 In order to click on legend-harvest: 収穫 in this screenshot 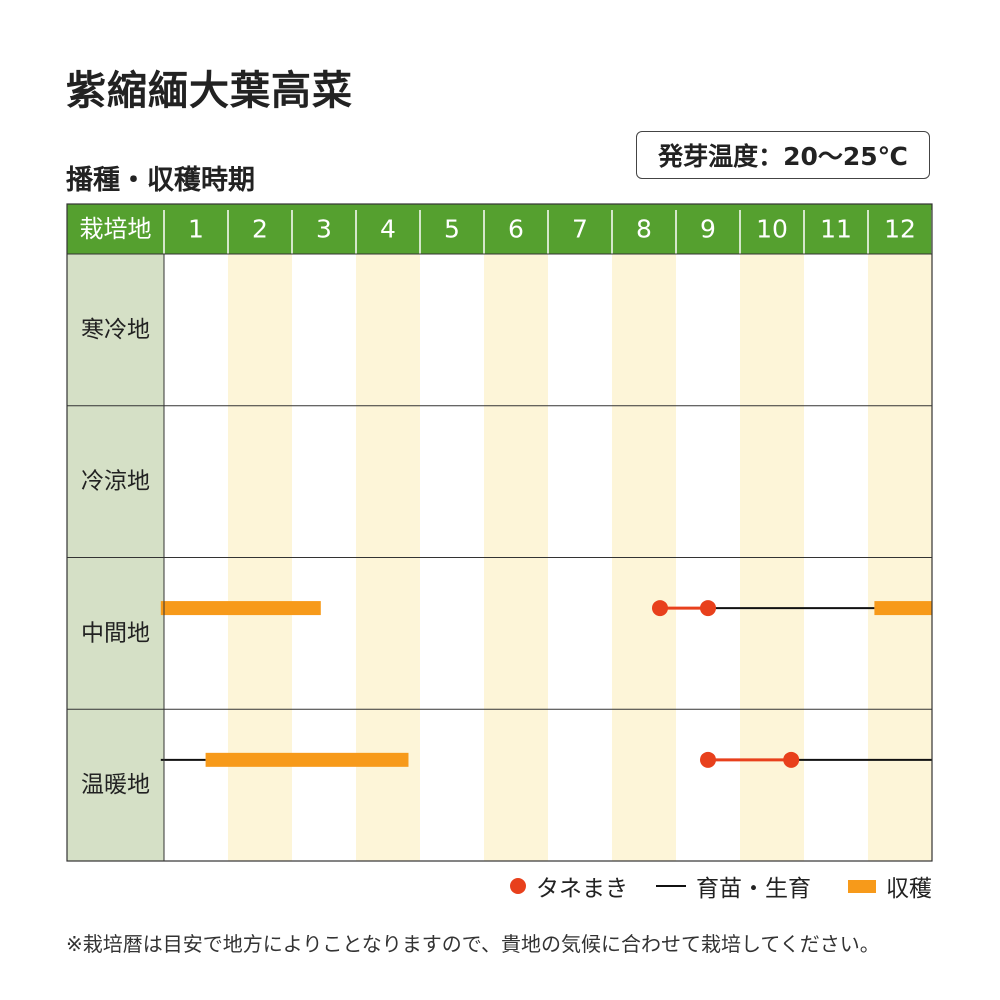, I will do `click(890, 886)`.